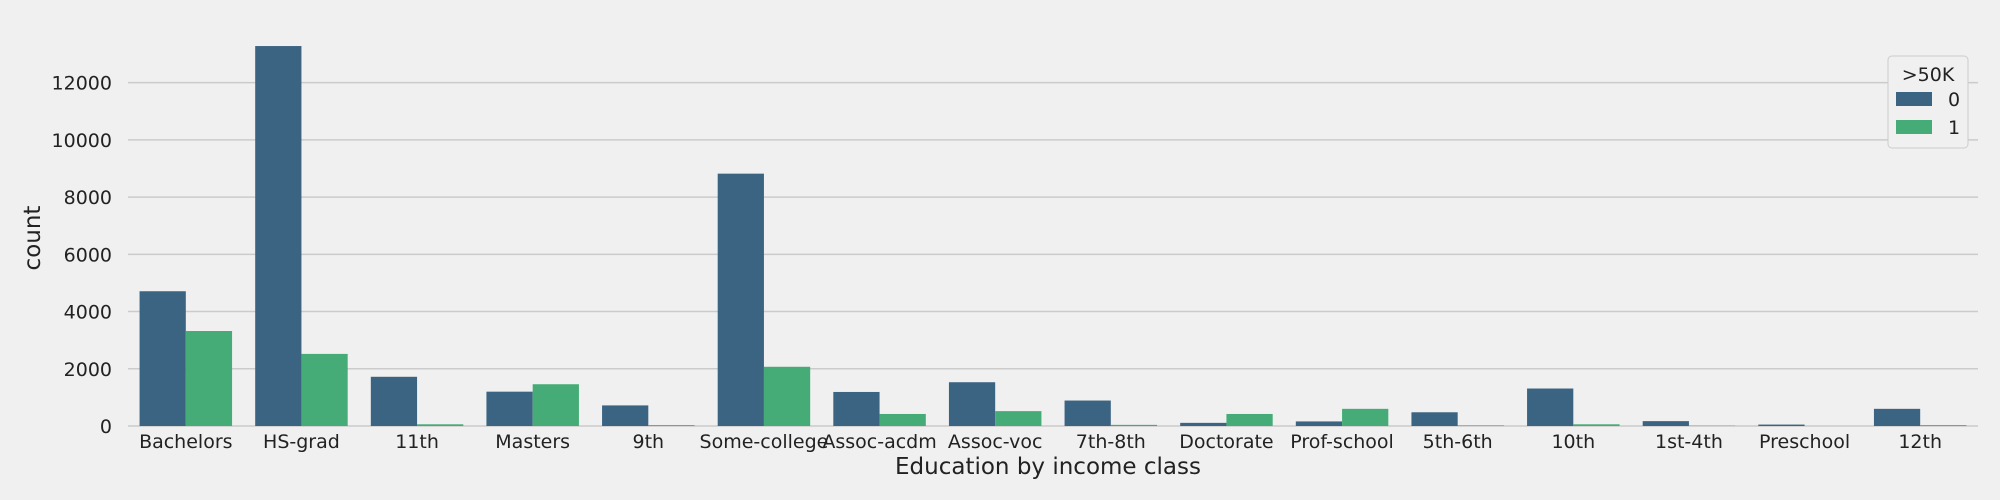 The width and height of the screenshot is (2000, 500). What do you see at coordinates (1665, 423) in the screenshot?
I see `bar-series-0-1st-4th` at bounding box center [1665, 423].